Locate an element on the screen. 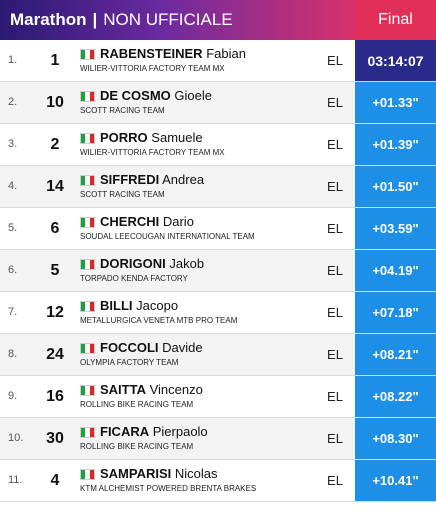  rider-last-name: SIFFREDI is located at coordinates (130, 179).